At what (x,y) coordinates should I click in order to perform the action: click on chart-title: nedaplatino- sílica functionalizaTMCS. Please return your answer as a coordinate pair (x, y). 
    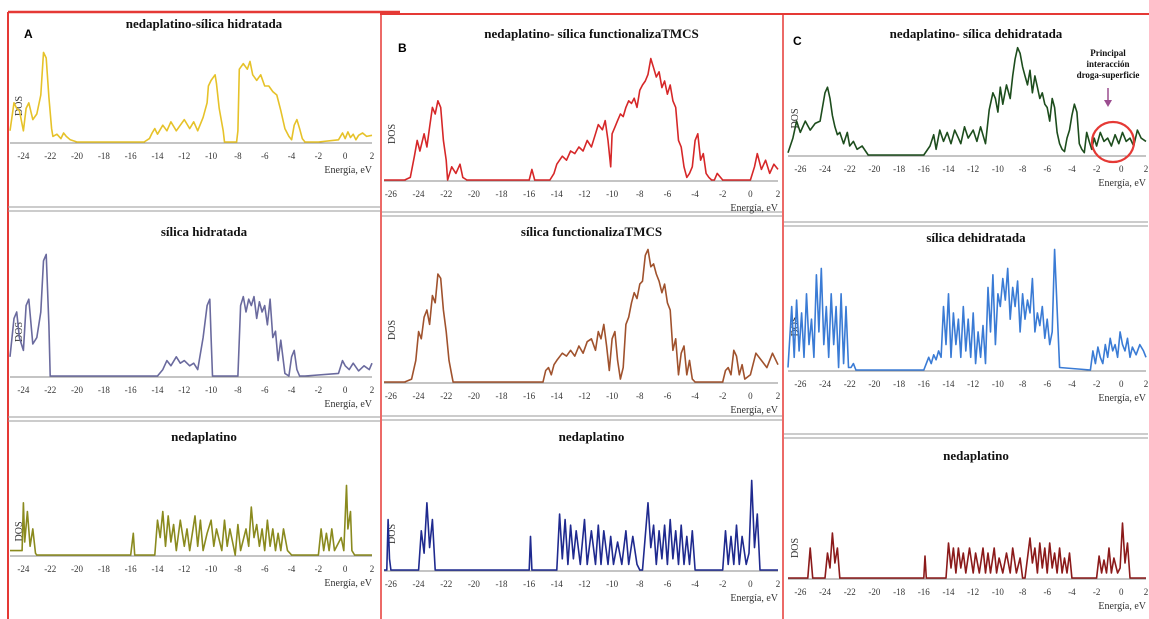
    Looking at the image, I should click on (591, 33).